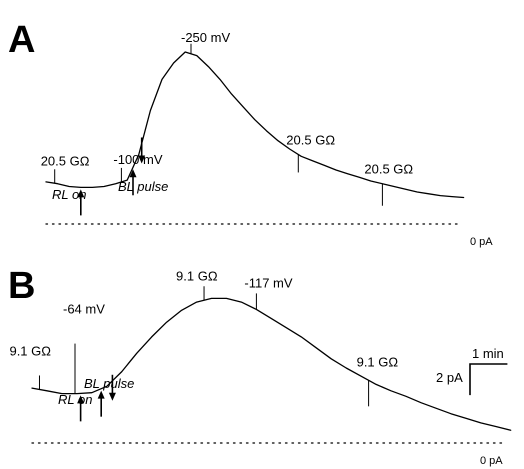  Describe the element at coordinates (84, 309) in the screenshot. I see `panel-b-annotation-label: -64 mV` at that location.